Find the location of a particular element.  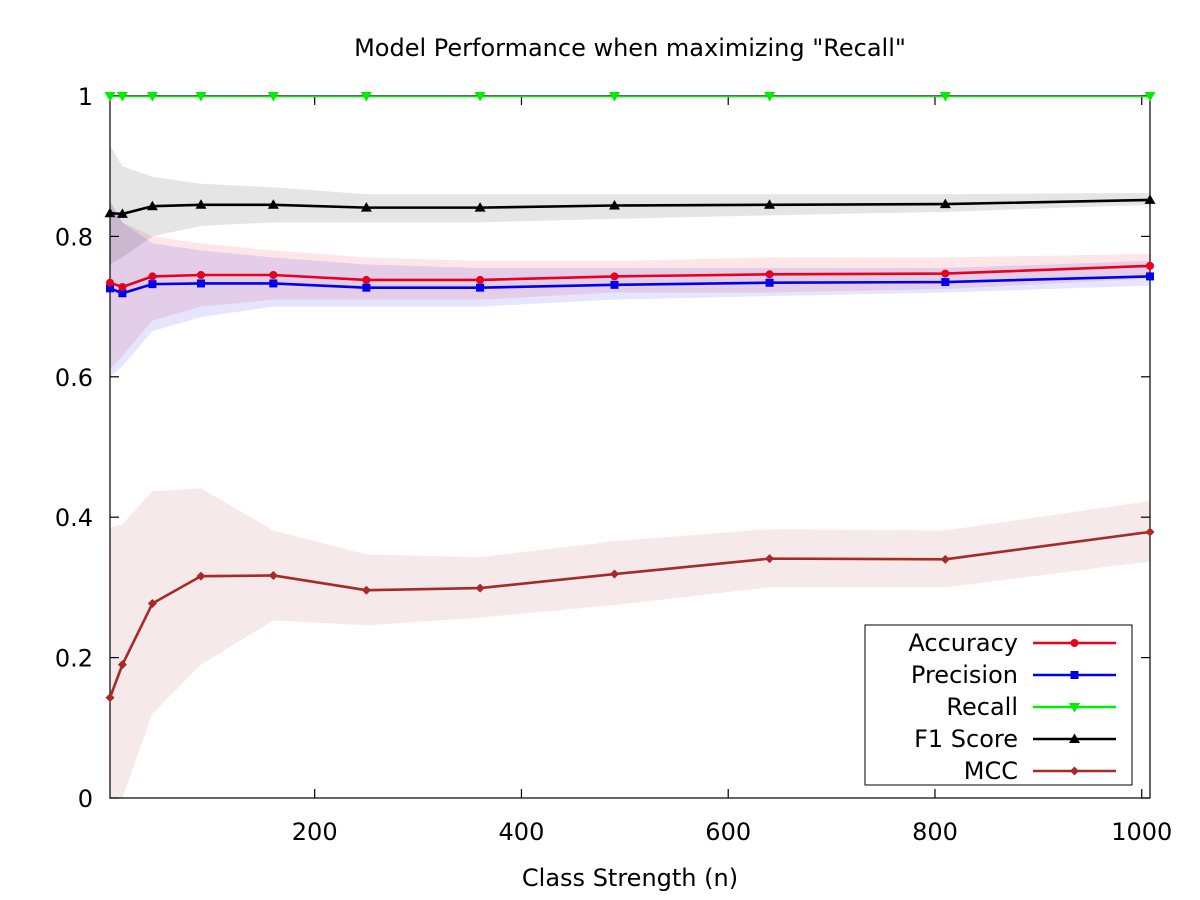

legend-marker-precision is located at coordinates (1074, 675).